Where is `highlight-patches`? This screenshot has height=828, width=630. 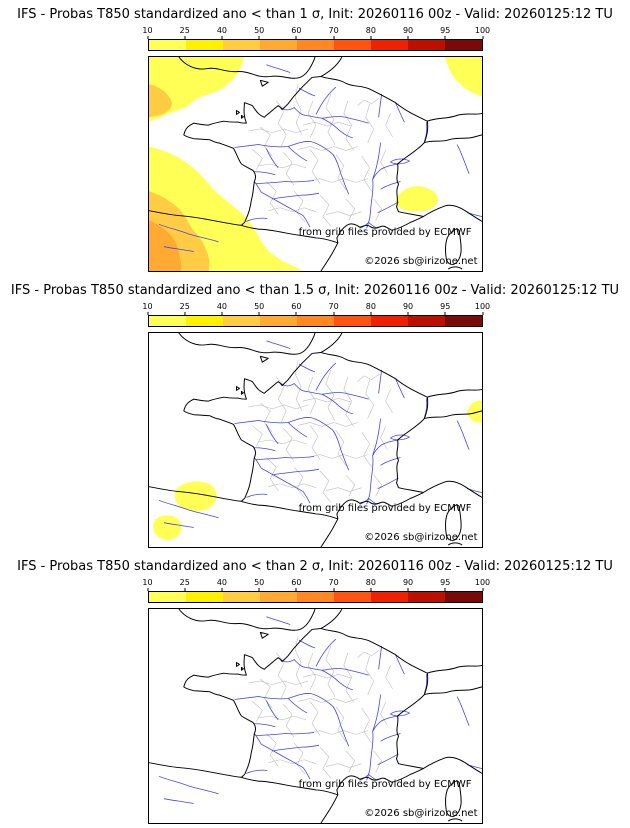
highlight-patches is located at coordinates (317, 470).